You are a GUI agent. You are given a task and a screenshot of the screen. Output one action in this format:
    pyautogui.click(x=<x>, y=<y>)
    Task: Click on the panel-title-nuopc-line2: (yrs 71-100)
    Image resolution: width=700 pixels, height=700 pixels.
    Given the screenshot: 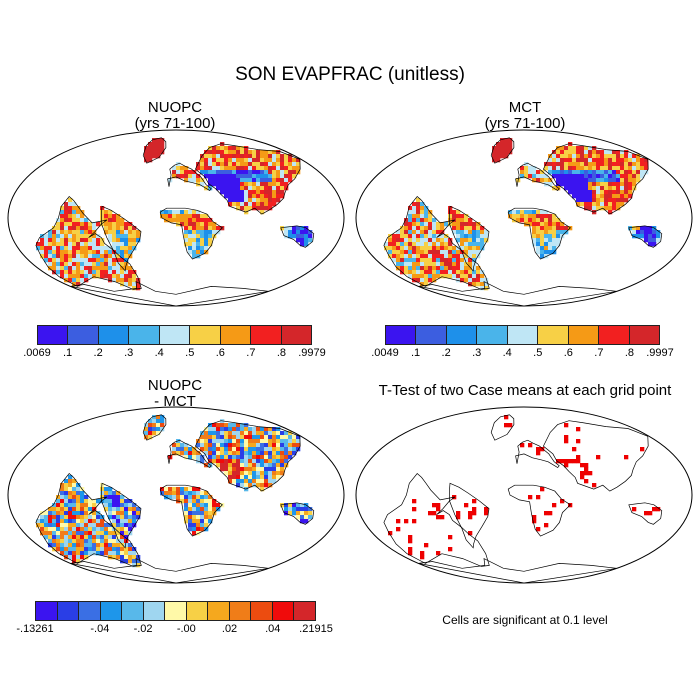 What is the action you would take?
    pyautogui.click(x=175, y=123)
    